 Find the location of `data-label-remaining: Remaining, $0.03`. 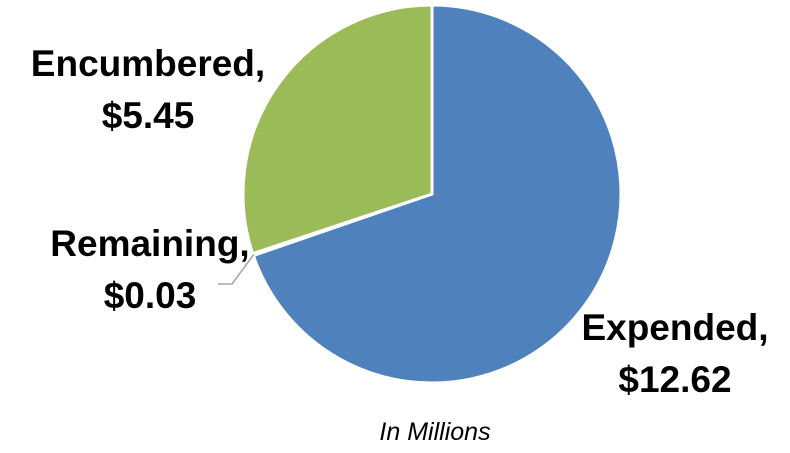

data-label-remaining: Remaining, $0.03 is located at coordinates (150, 270).